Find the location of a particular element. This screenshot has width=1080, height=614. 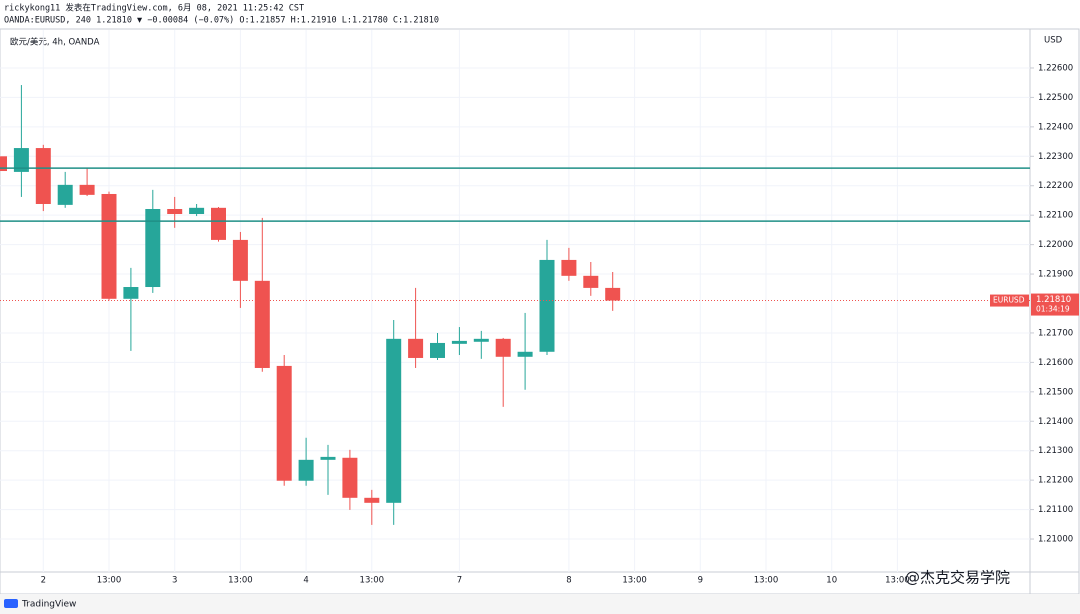

currency-label: USD is located at coordinates (1053, 41).